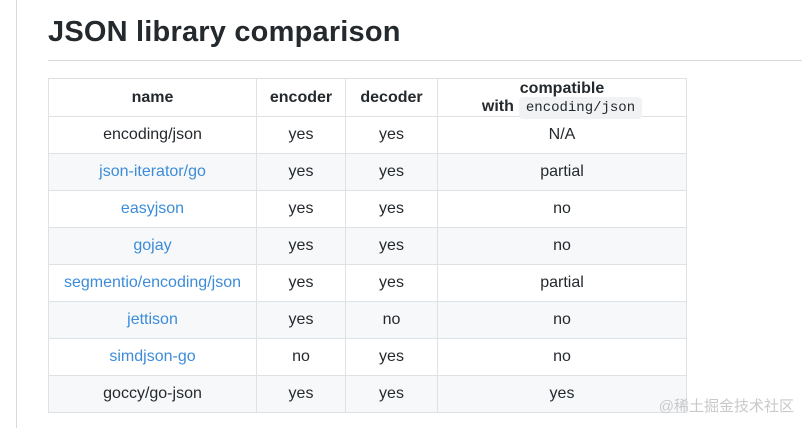  I want to click on library-link: segmentio/encoding/json, so click(152, 282).